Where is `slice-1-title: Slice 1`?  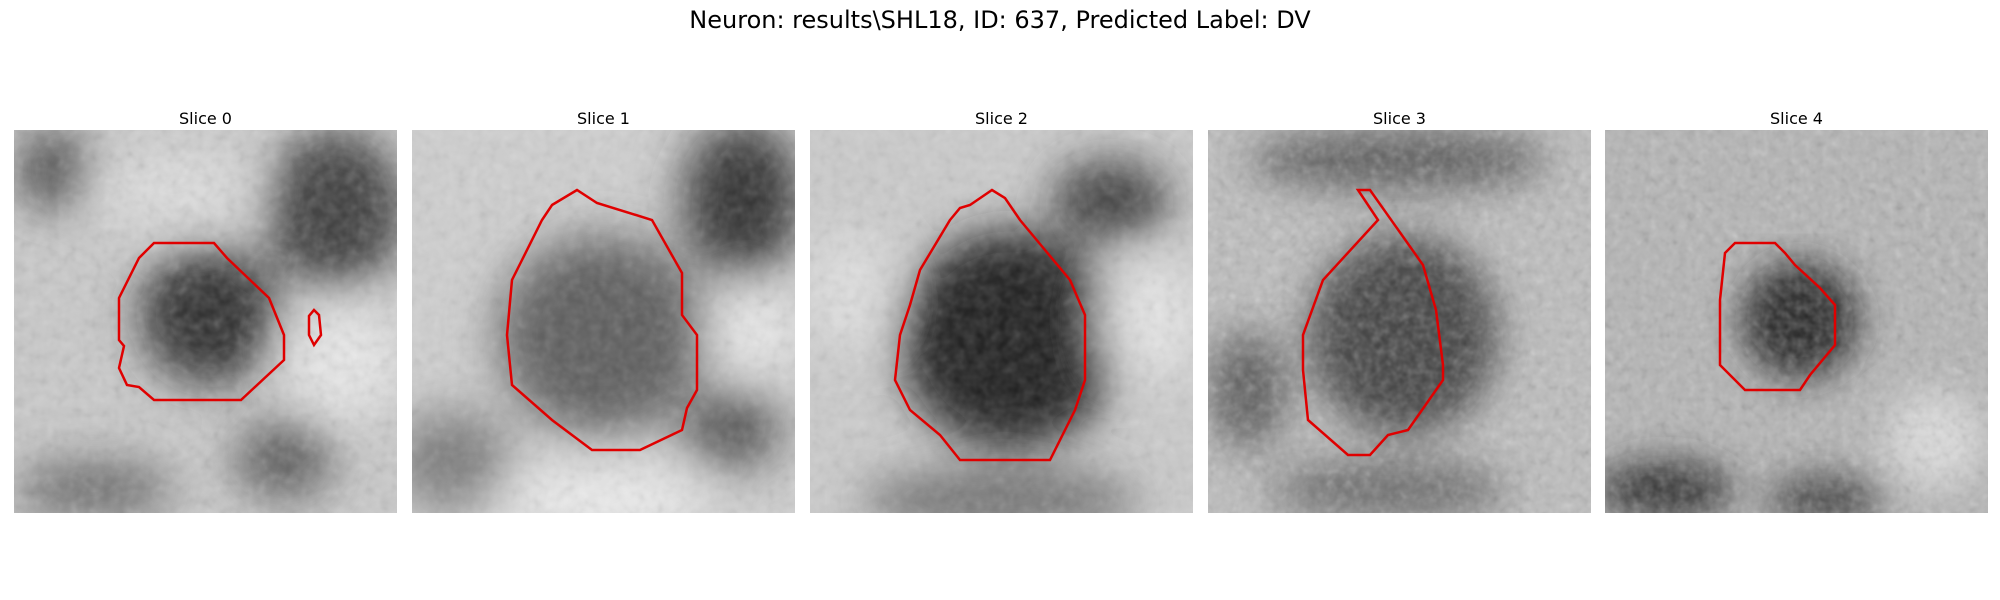
slice-1-title: Slice 1 is located at coordinates (603, 118).